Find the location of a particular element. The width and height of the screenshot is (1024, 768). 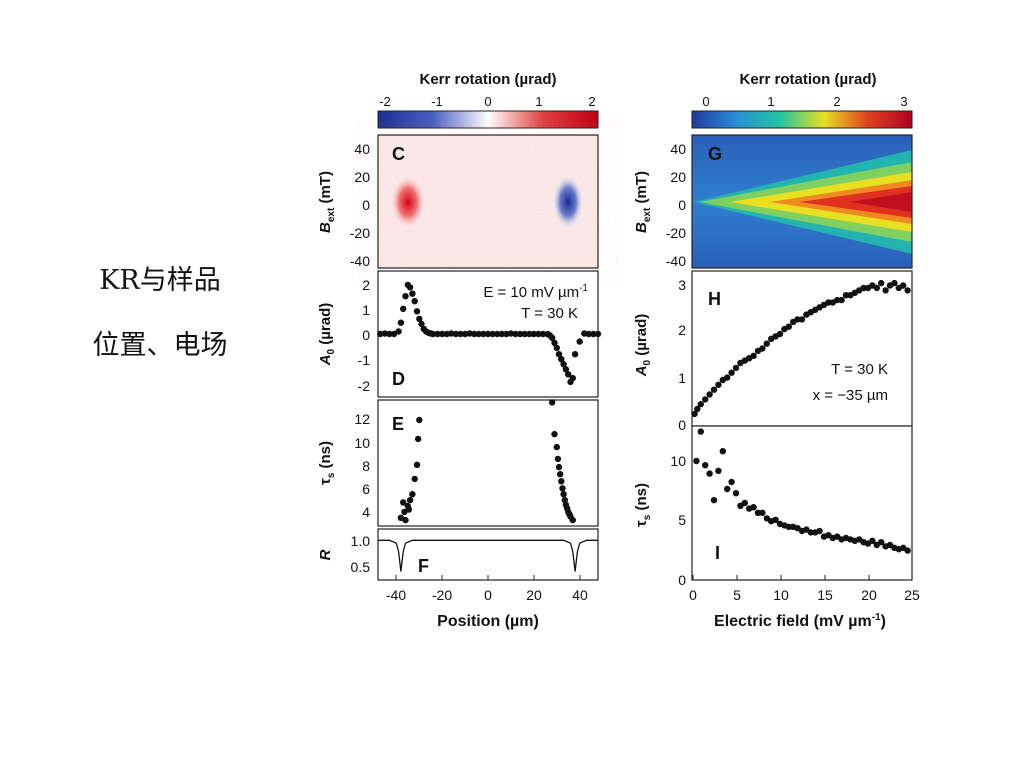

H-ylabel: A0 (µrad) is located at coordinates (643, 346).